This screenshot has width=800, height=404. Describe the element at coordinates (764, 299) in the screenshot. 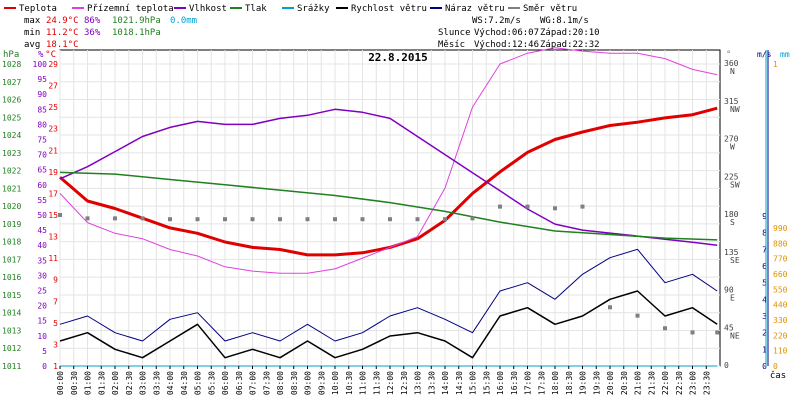

I see `wind-tick-label: 4` at that location.